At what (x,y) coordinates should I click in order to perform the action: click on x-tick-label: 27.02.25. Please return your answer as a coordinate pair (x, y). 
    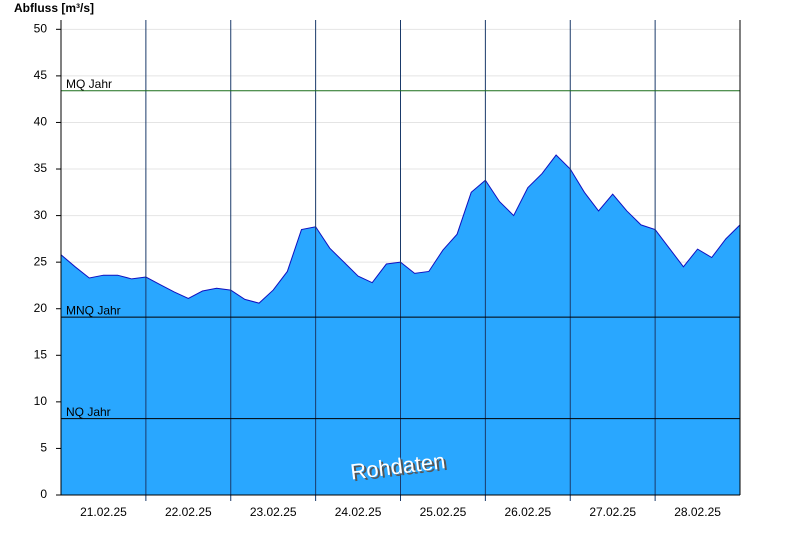
    Looking at the image, I should click on (612, 512).